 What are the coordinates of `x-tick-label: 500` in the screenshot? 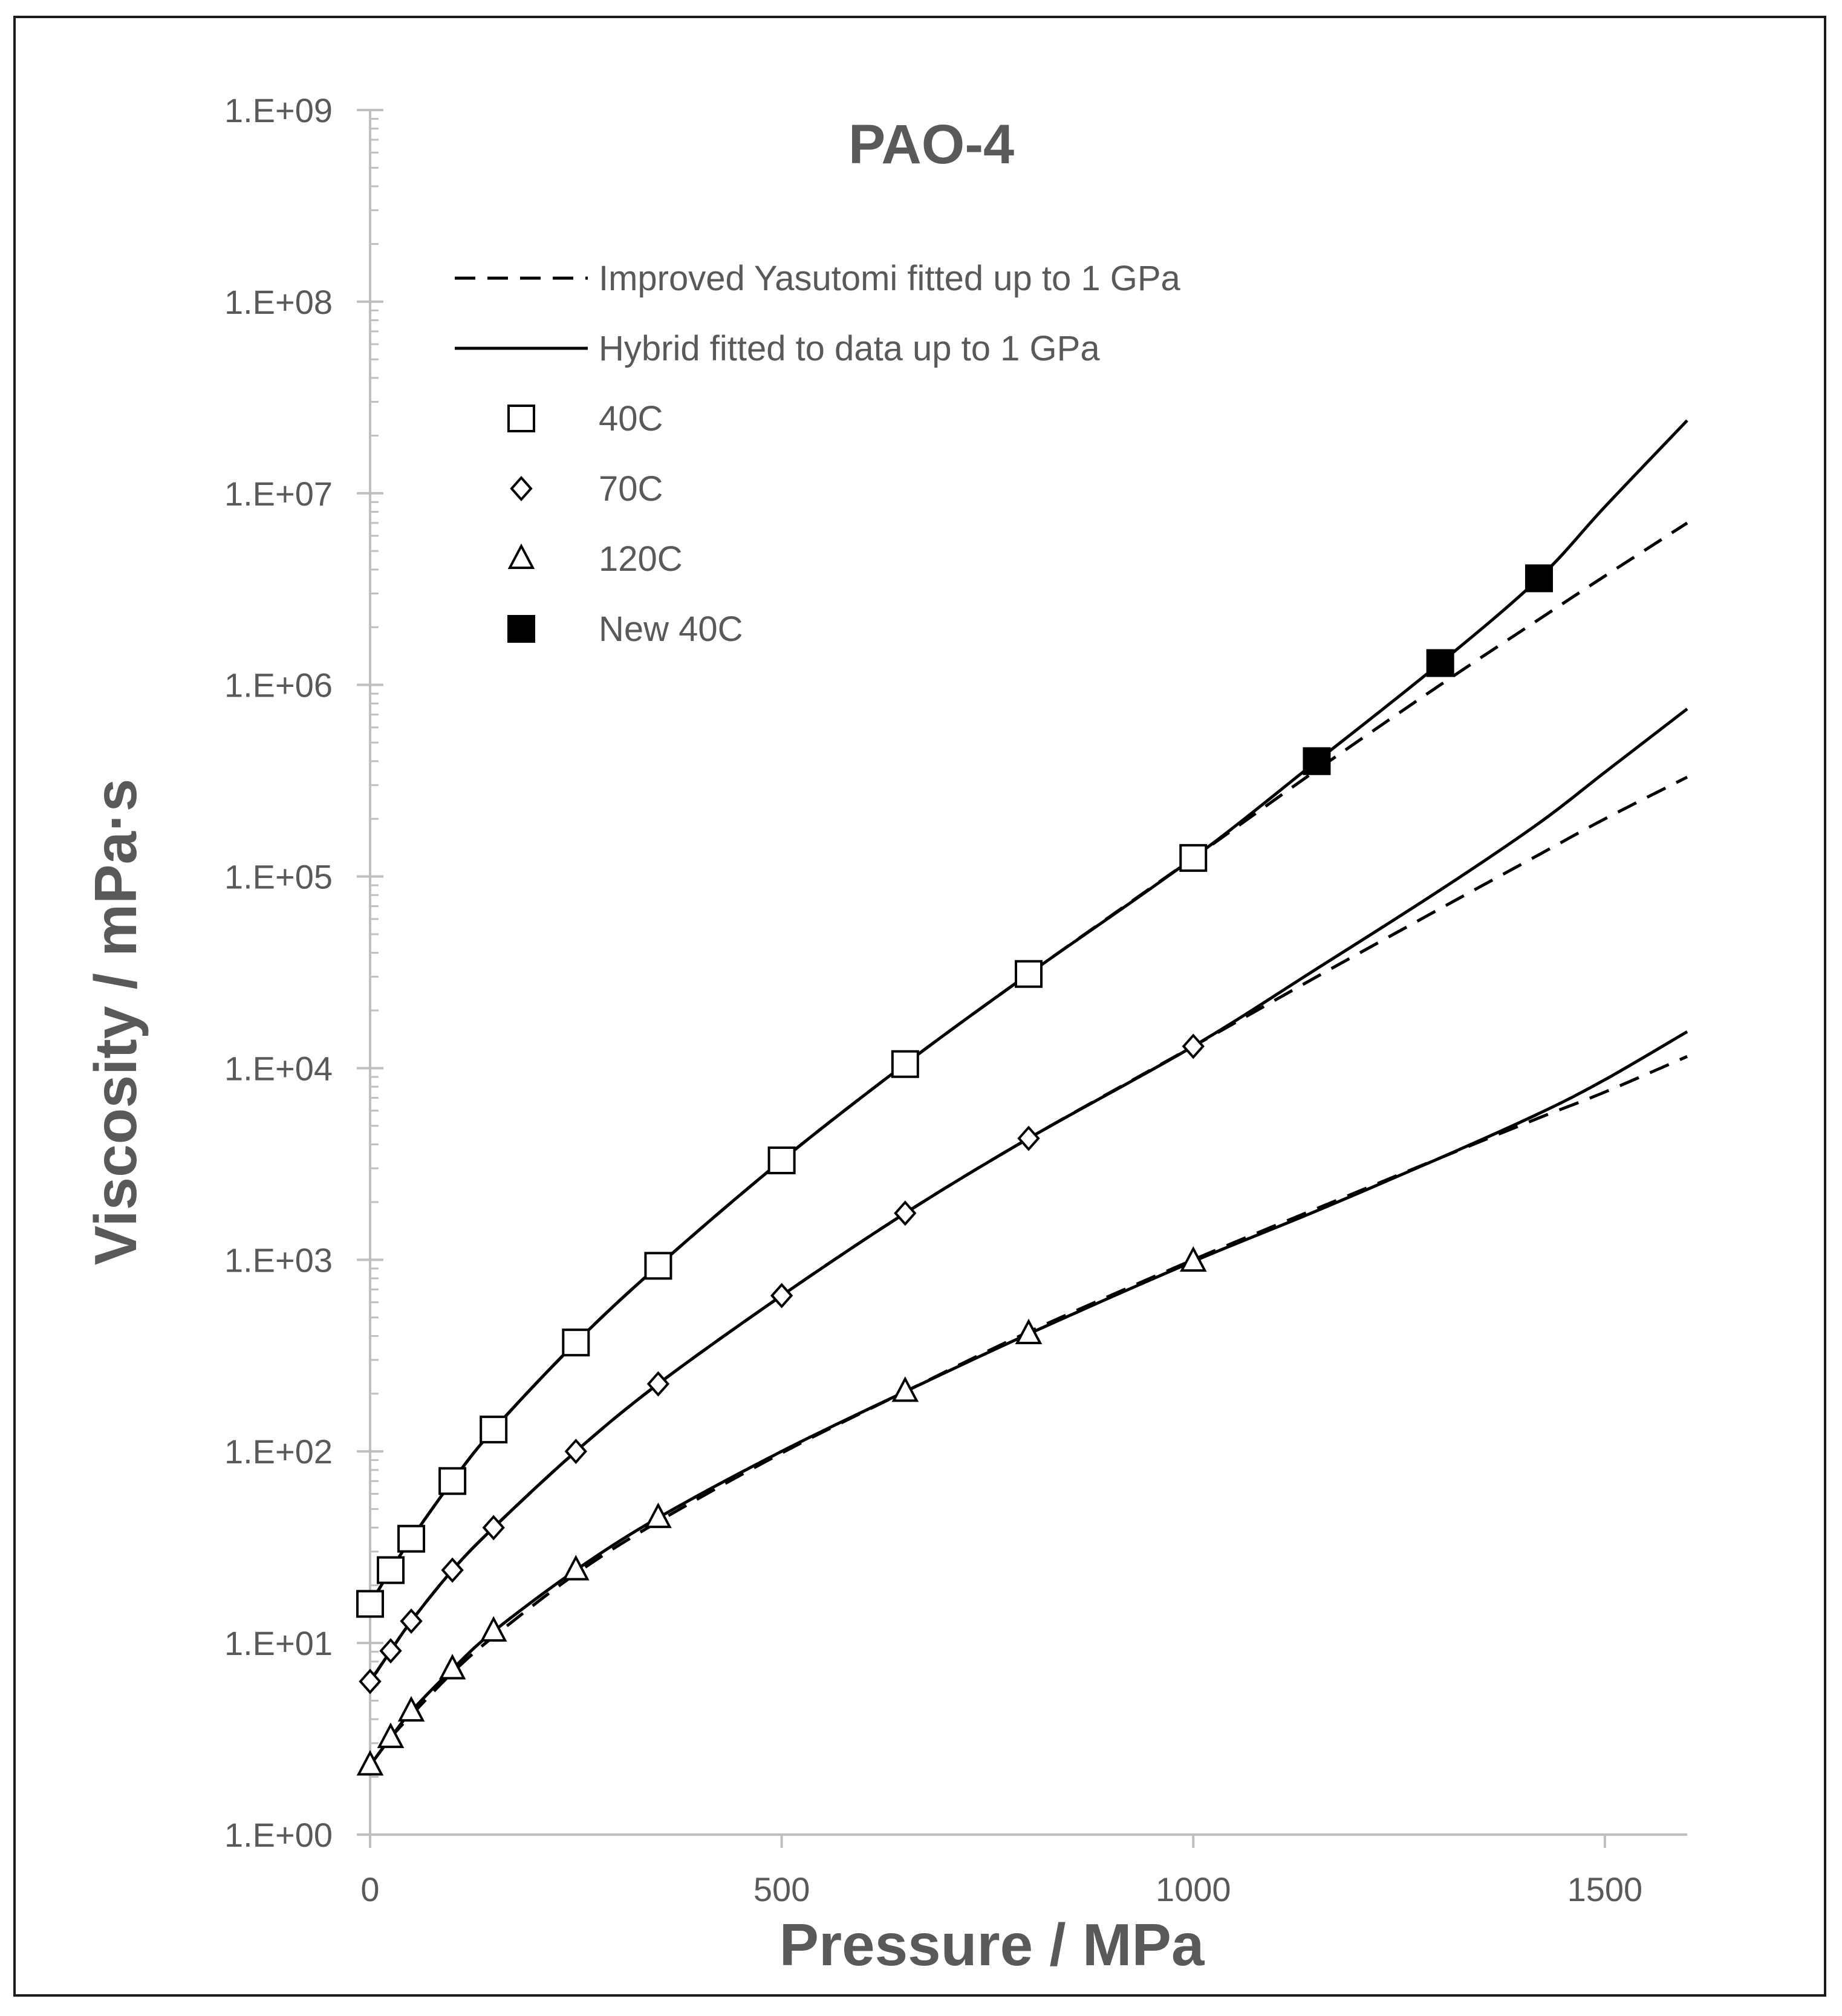 It's located at (782, 1889).